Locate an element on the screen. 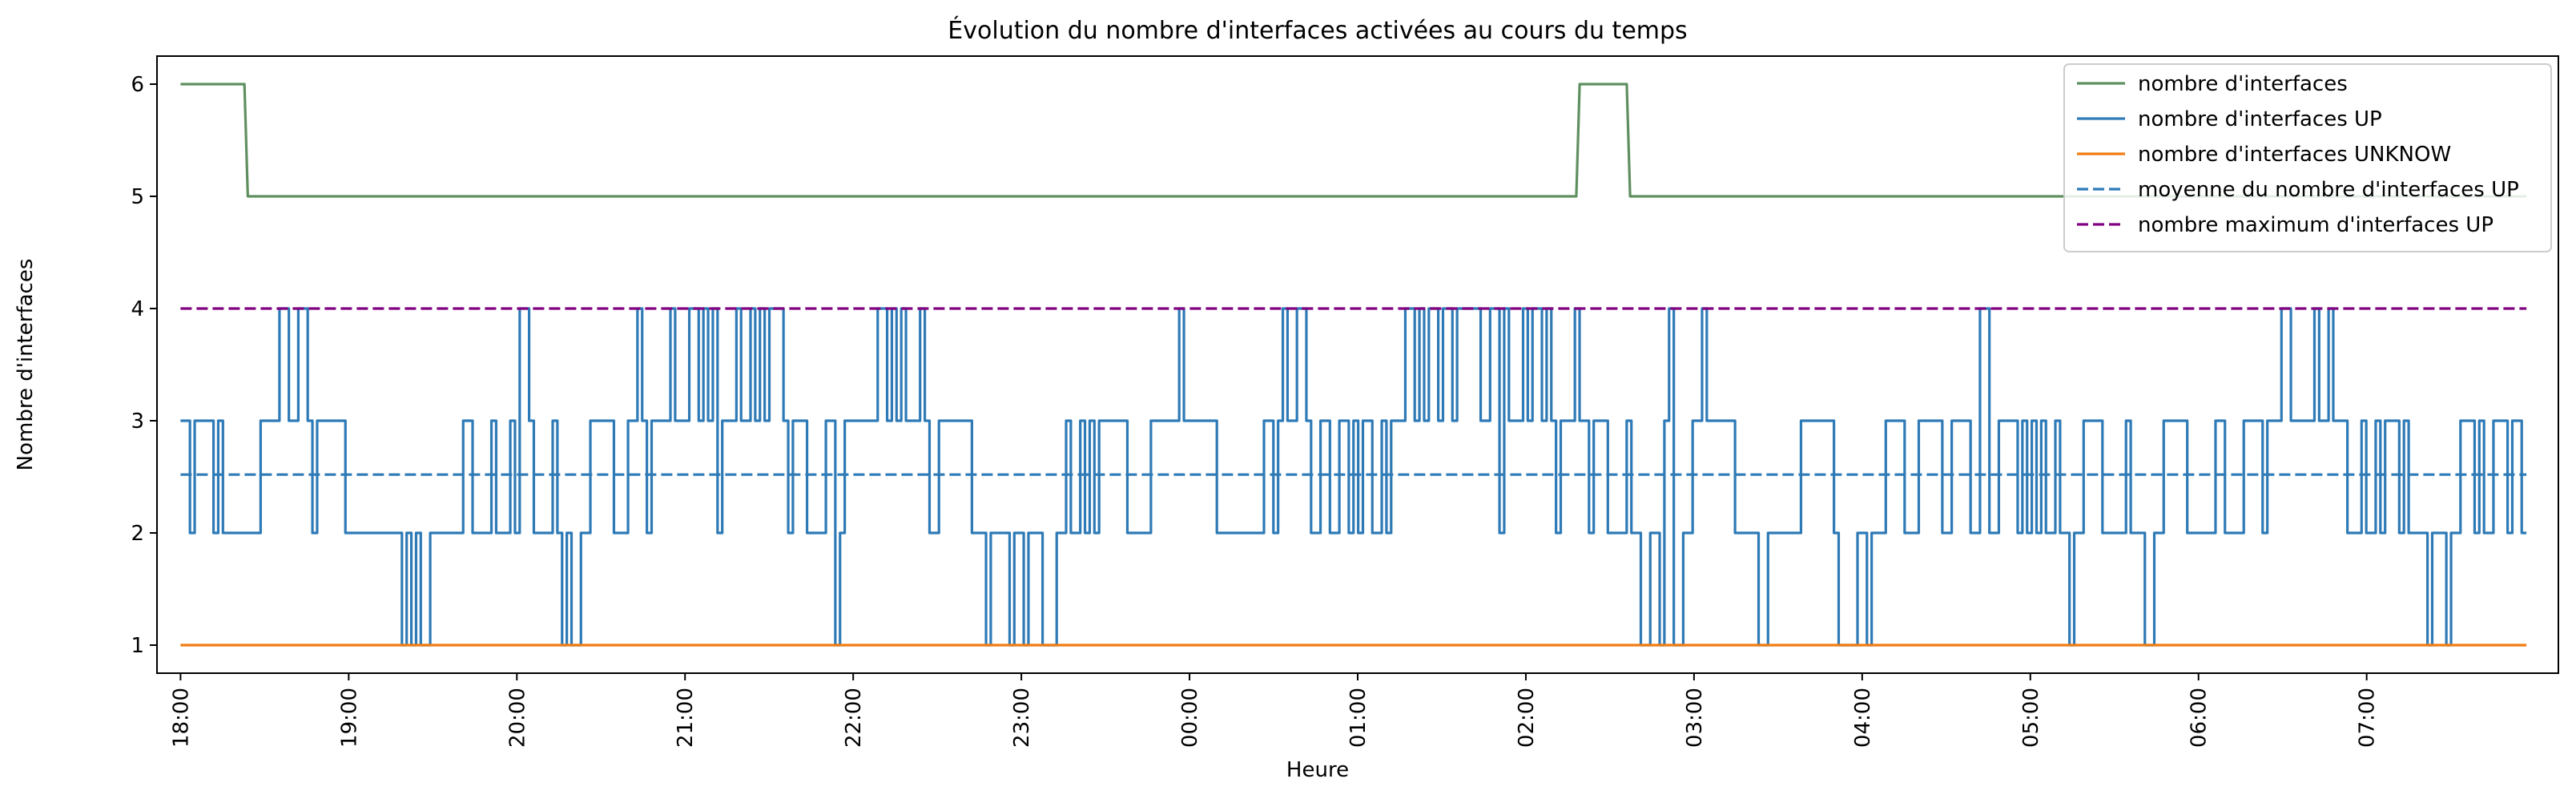  x-tick-label: 07:00 is located at coordinates (2368, 718).